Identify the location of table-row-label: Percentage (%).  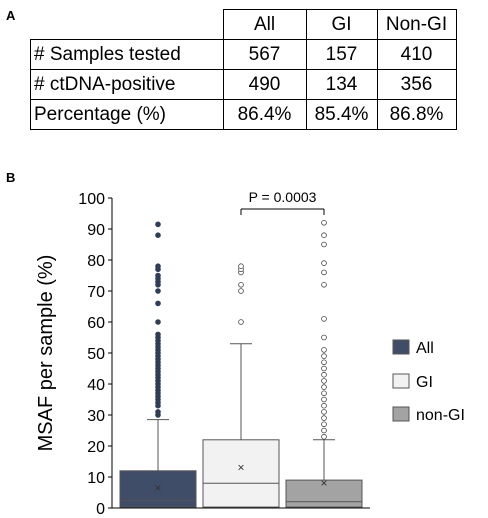
(127, 114).